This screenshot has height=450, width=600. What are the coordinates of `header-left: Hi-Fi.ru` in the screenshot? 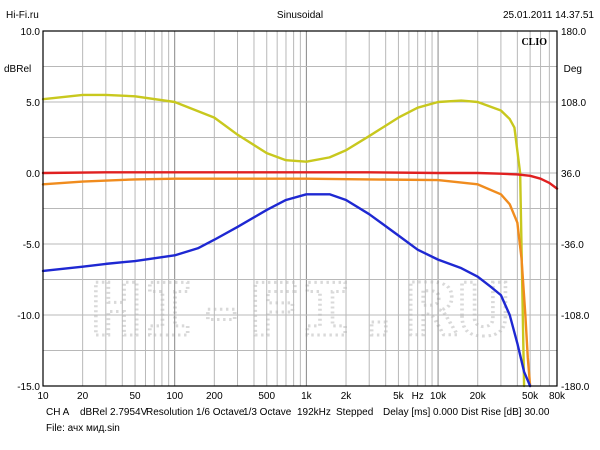 It's located at (22, 15).